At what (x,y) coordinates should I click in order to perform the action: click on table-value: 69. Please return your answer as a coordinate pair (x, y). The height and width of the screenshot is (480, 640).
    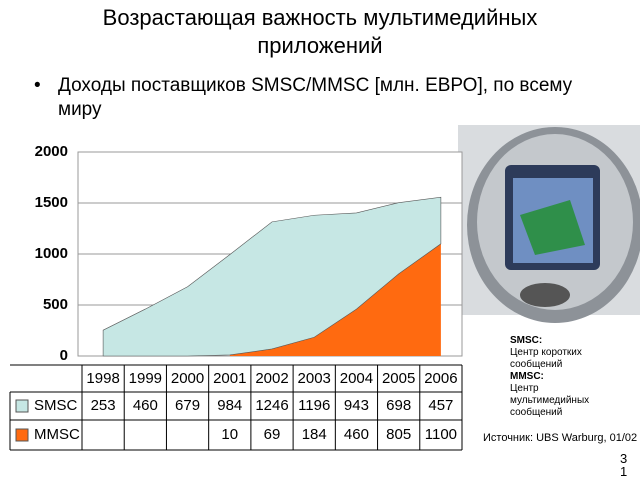
    Looking at the image, I should click on (272, 434).